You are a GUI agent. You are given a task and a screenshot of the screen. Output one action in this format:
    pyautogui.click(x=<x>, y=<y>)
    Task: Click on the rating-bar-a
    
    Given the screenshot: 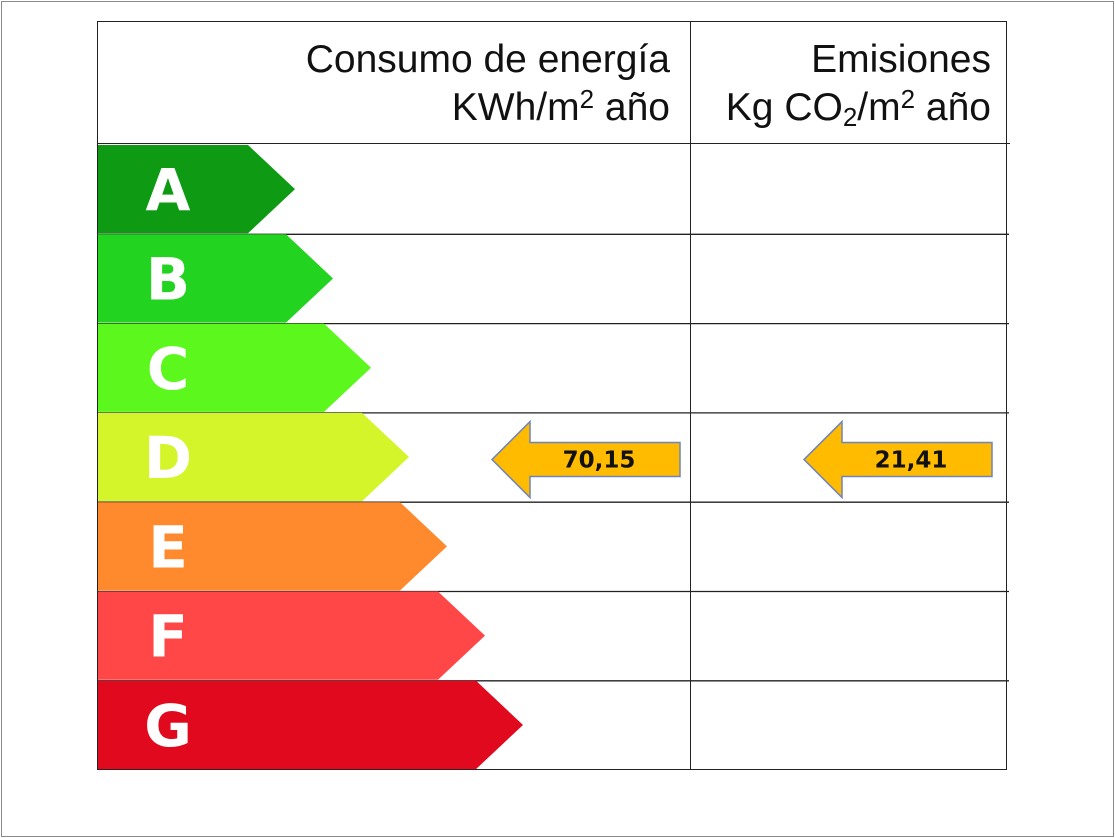 What is the action you would take?
    pyautogui.click(x=196, y=189)
    